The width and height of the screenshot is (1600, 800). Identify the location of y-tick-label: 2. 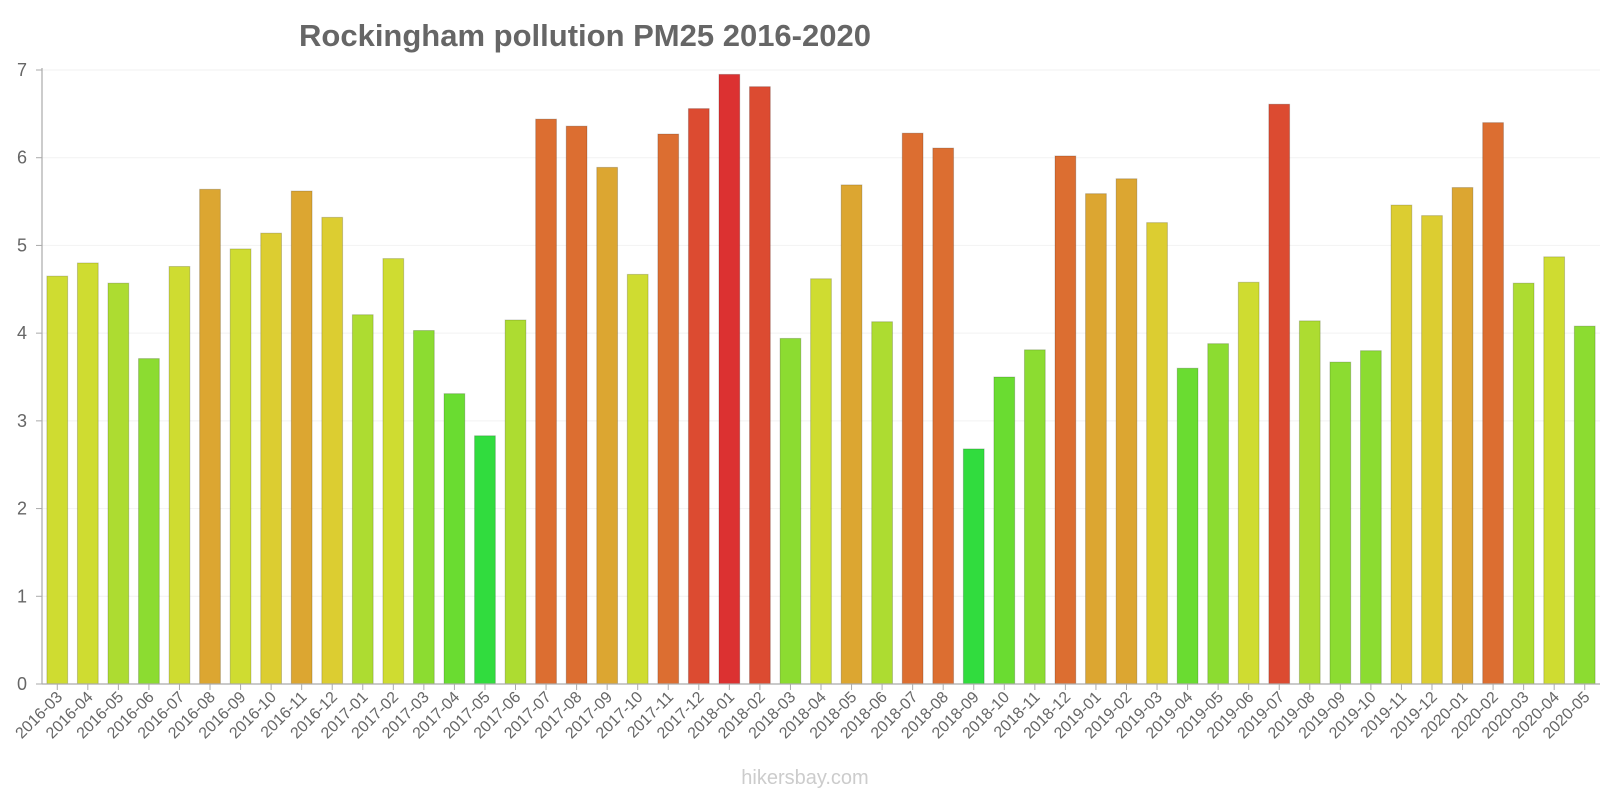
(22, 509).